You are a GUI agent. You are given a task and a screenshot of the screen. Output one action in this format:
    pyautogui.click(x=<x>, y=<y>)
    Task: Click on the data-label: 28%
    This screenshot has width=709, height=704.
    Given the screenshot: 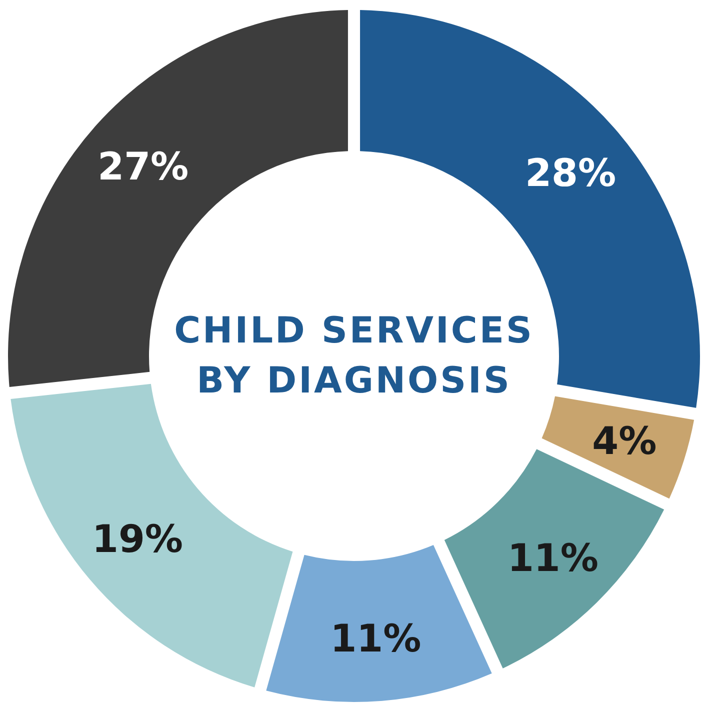 What is the action you would take?
    pyautogui.click(x=570, y=173)
    